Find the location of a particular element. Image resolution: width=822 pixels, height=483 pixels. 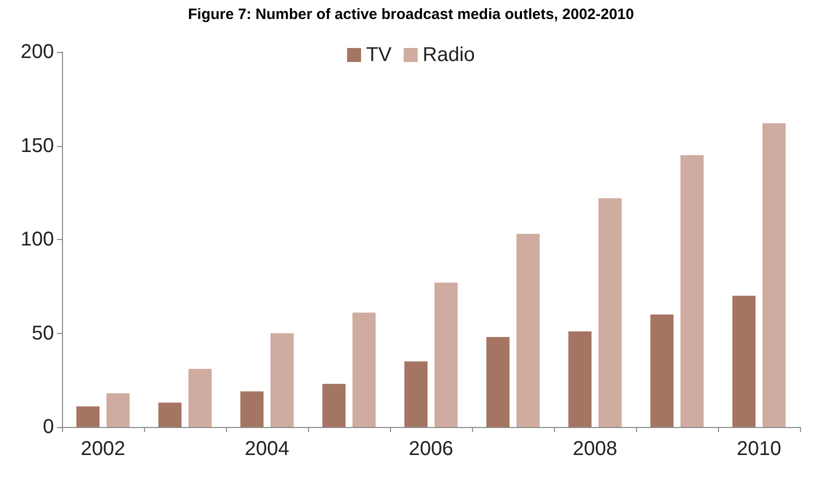

y-tick-label: 50 is located at coordinates (43, 333).